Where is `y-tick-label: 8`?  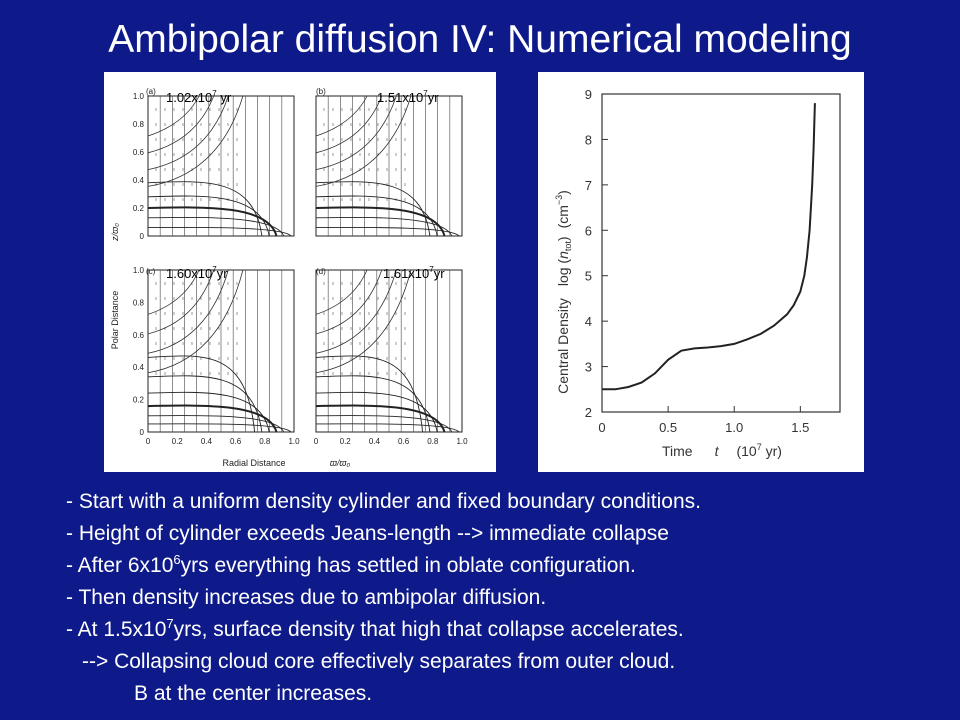 y-tick-label: 8 is located at coordinates (588, 139).